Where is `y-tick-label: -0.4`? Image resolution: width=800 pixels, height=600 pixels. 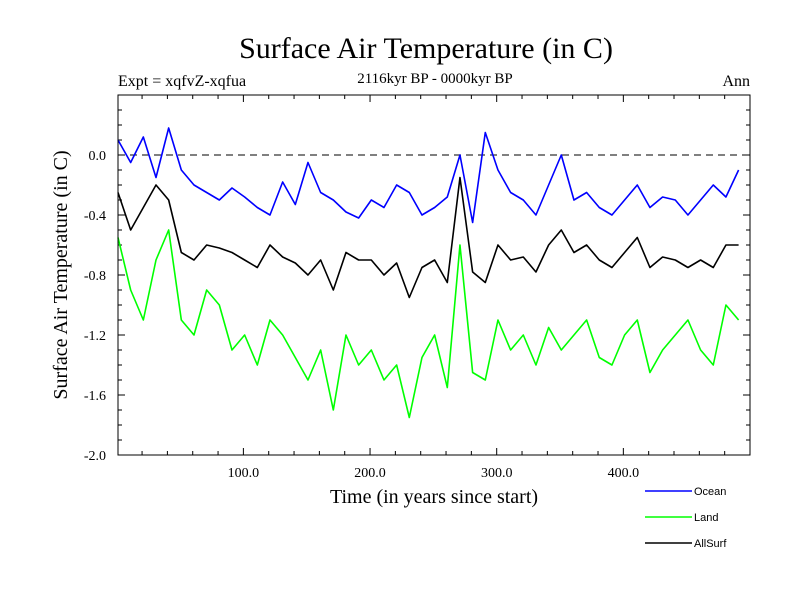 y-tick-label: -0.4 is located at coordinates (95, 216).